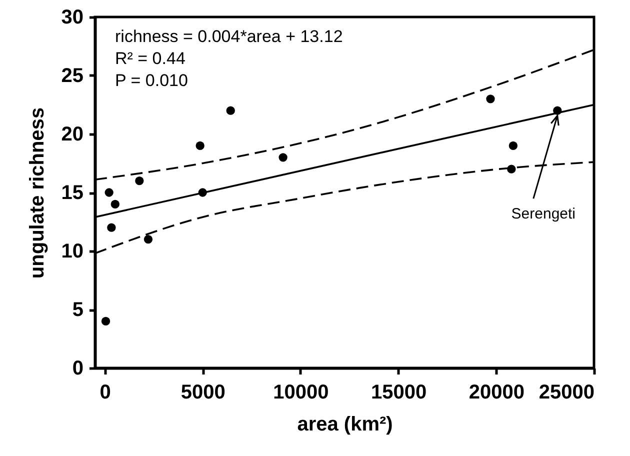  I want to click on annotation: P = 0.010, so click(151, 80).